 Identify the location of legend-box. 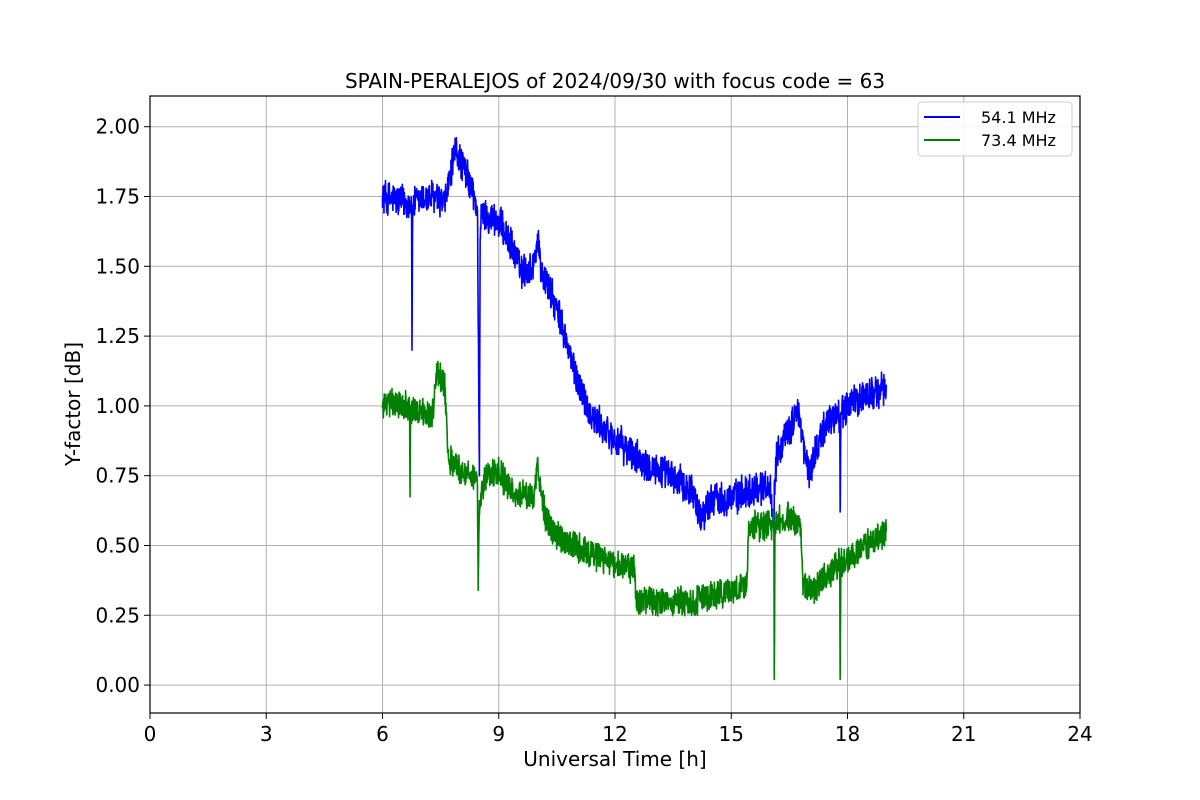
(995, 129).